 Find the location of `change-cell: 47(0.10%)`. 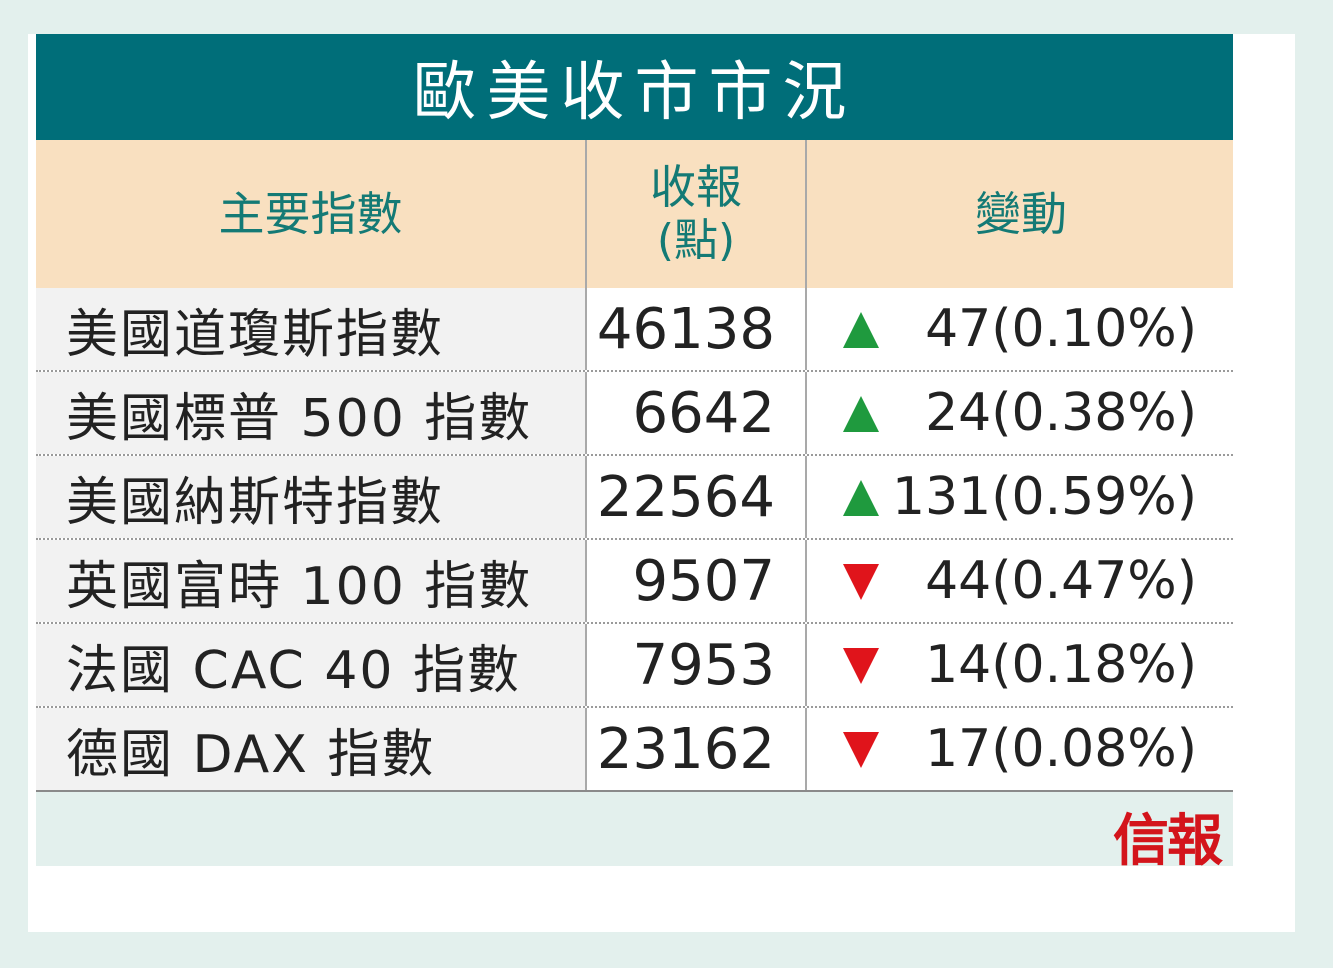

change-cell: 47(0.10%) is located at coordinates (1019, 329).